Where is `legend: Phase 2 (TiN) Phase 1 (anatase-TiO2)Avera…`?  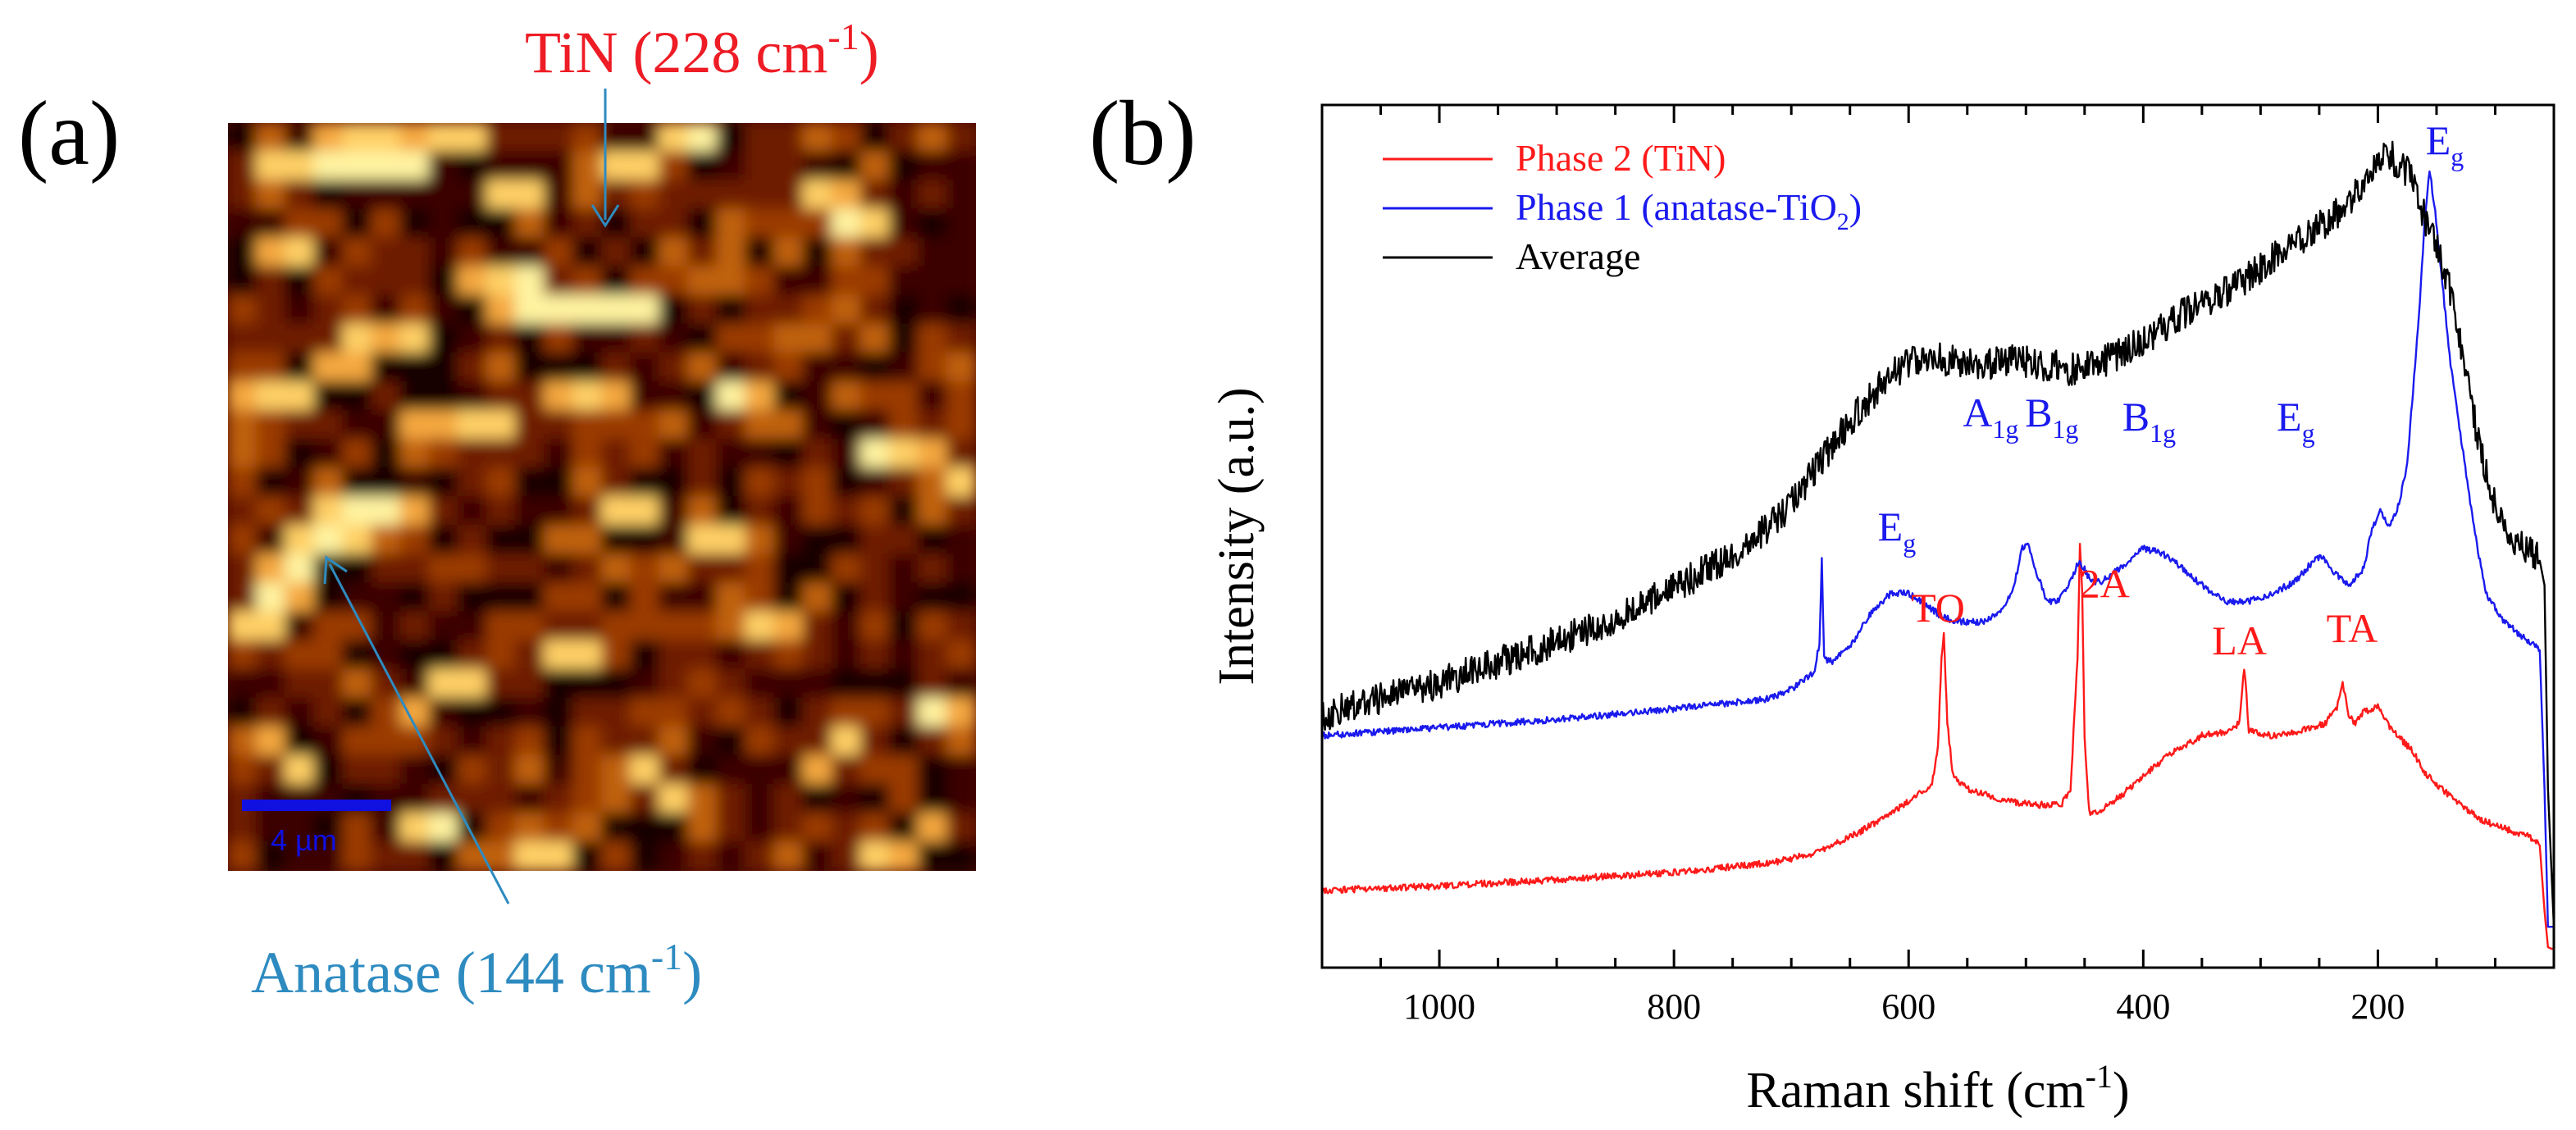
legend: Phase 2 (TiN) Phase 1 (anatase-TiO2)Avera… is located at coordinates (1622, 207).